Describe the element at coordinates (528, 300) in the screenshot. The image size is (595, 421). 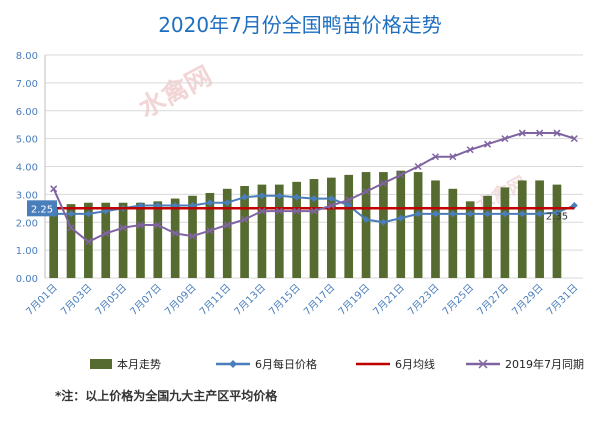
I see `x-tick-label: 7月29日` at that location.